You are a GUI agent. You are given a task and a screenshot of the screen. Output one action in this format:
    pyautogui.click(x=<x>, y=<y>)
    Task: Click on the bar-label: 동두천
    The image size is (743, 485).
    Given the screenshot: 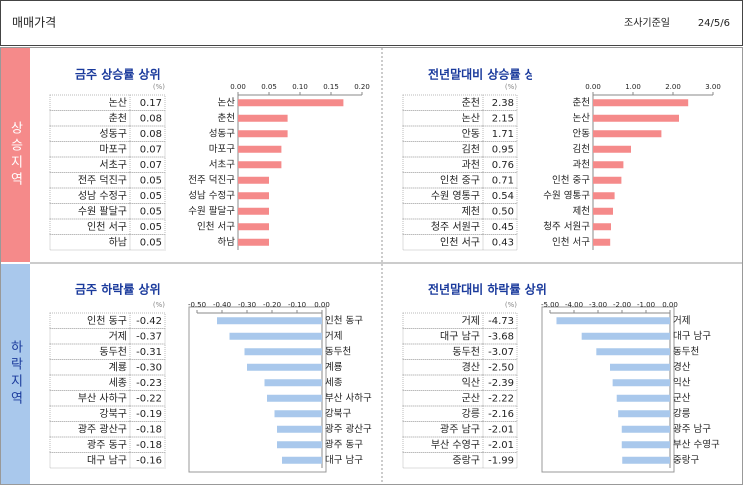 What is the action you would take?
    pyautogui.click(x=686, y=351)
    